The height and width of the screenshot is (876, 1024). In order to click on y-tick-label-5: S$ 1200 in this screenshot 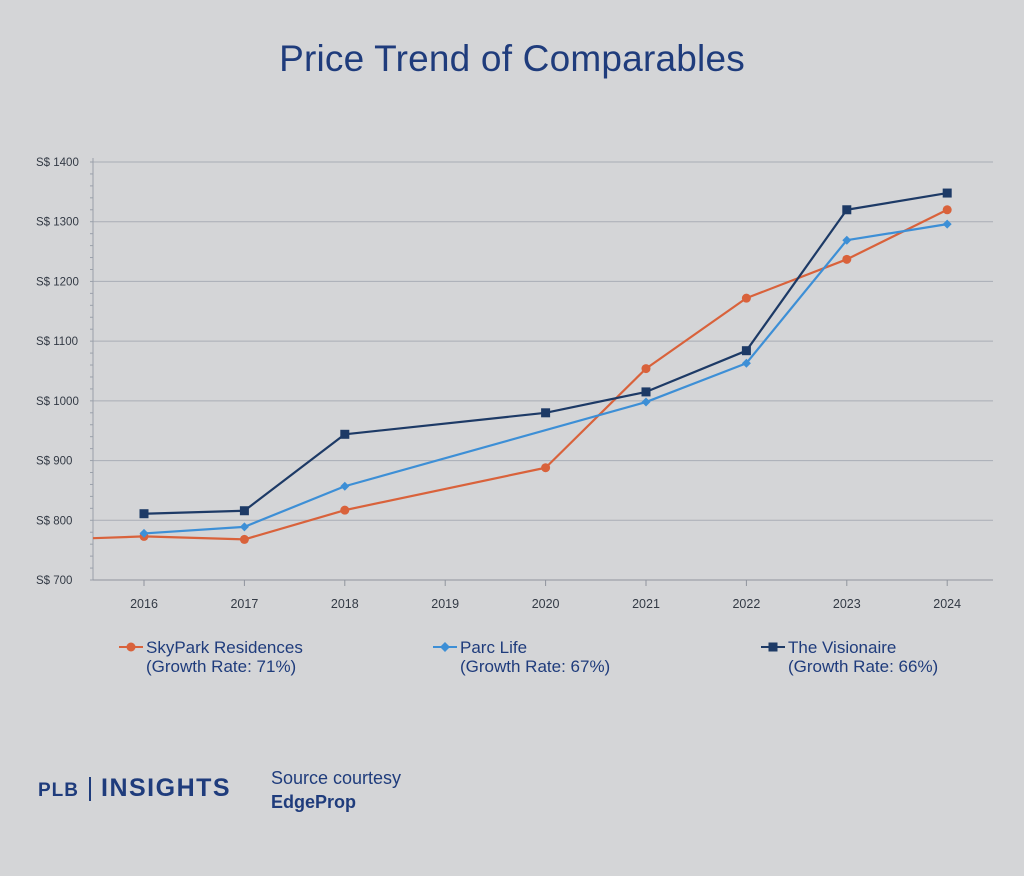, I will do `click(57, 282)`.